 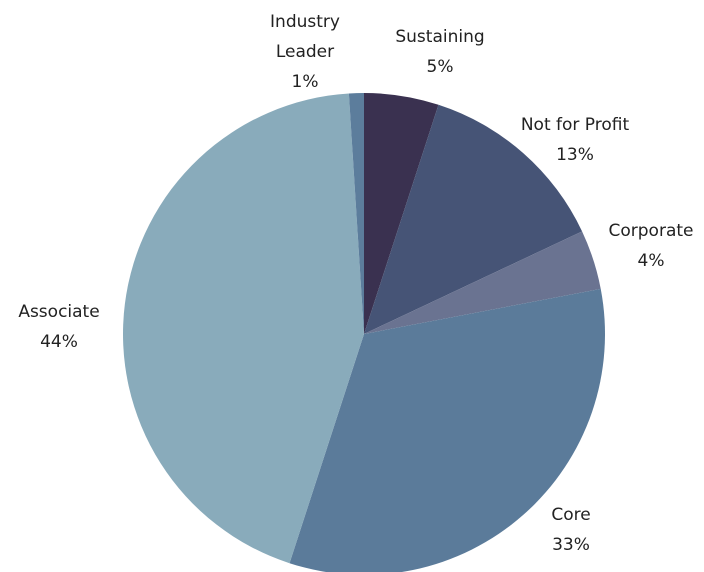 I want to click on category-label: Corporate, so click(x=651, y=231).